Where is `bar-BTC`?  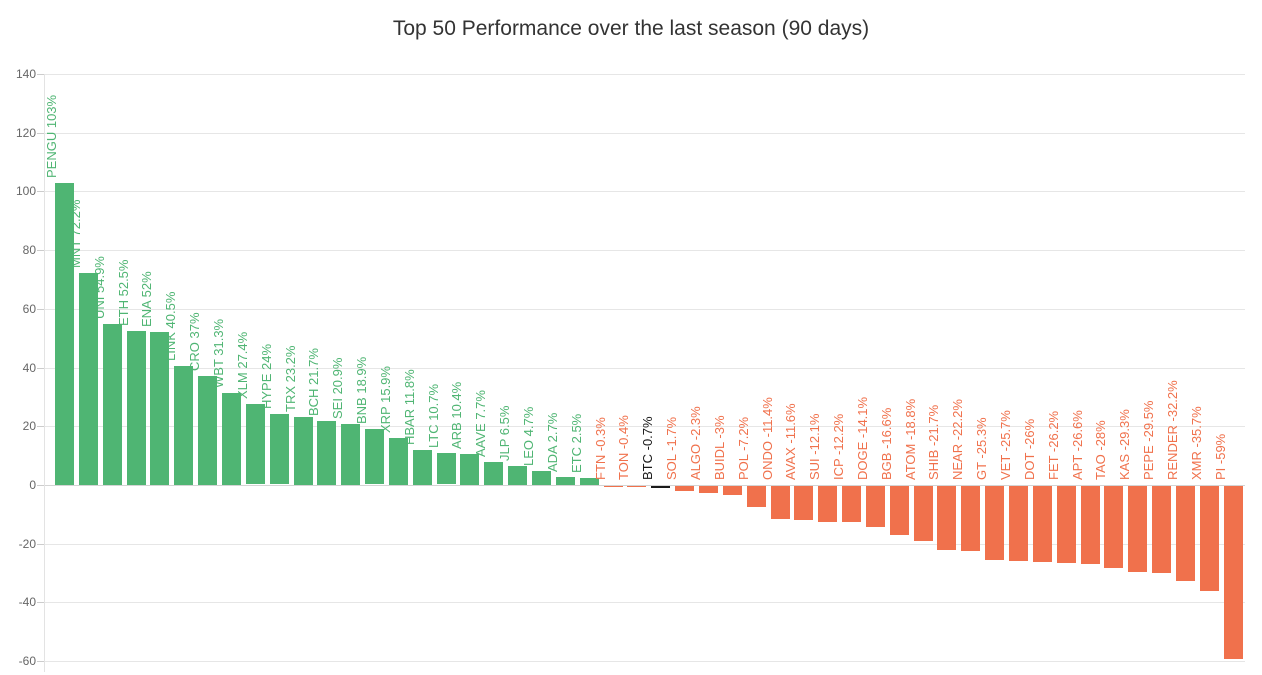
bar-BTC is located at coordinates (660, 487).